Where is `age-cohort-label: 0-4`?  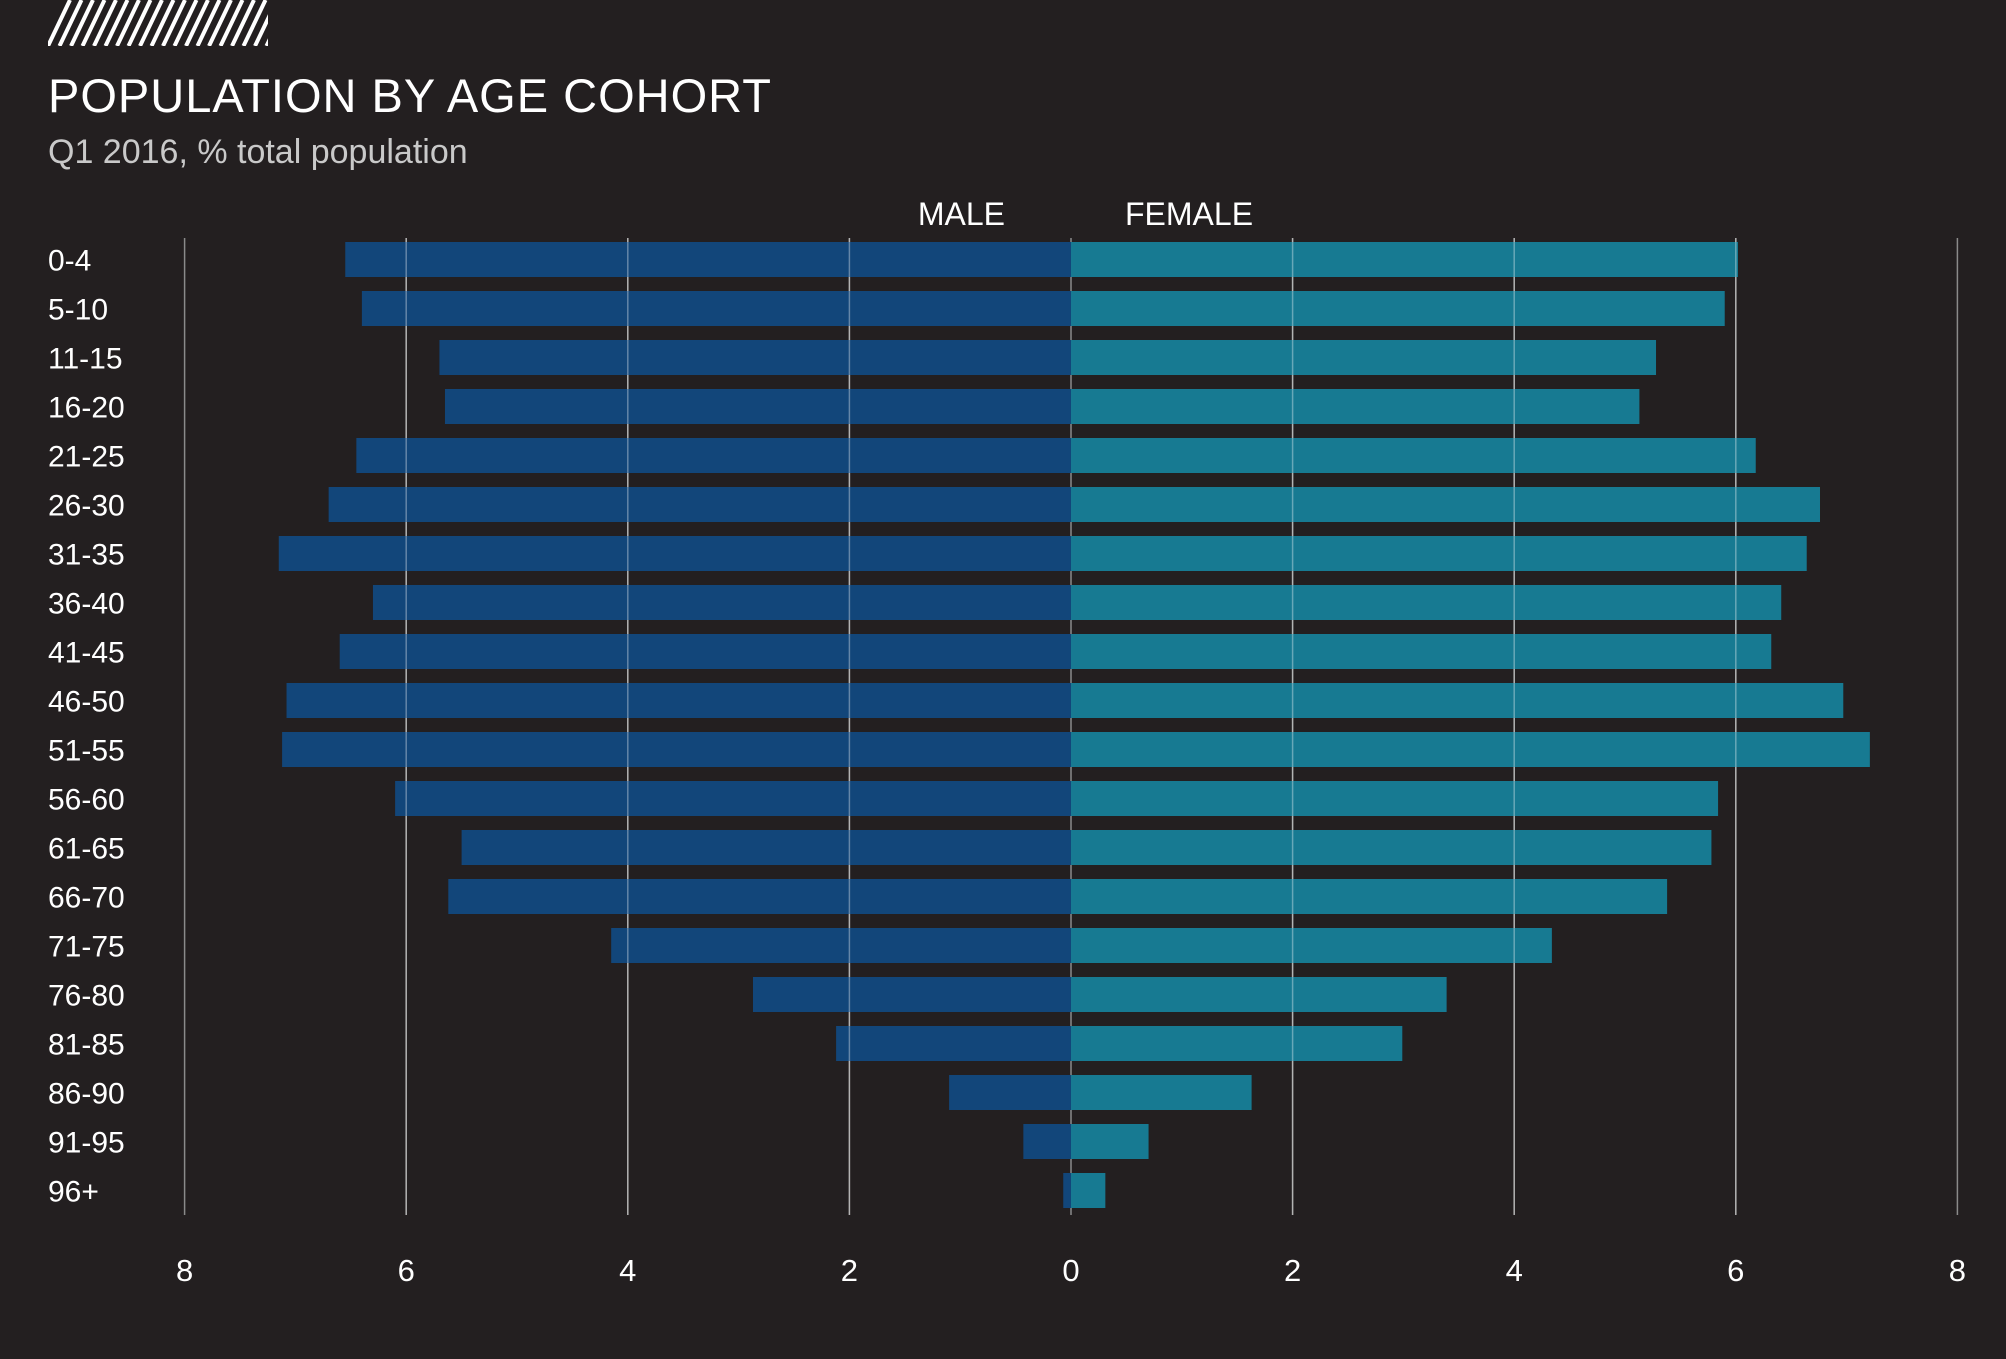
age-cohort-label: 0-4 is located at coordinates (69, 261).